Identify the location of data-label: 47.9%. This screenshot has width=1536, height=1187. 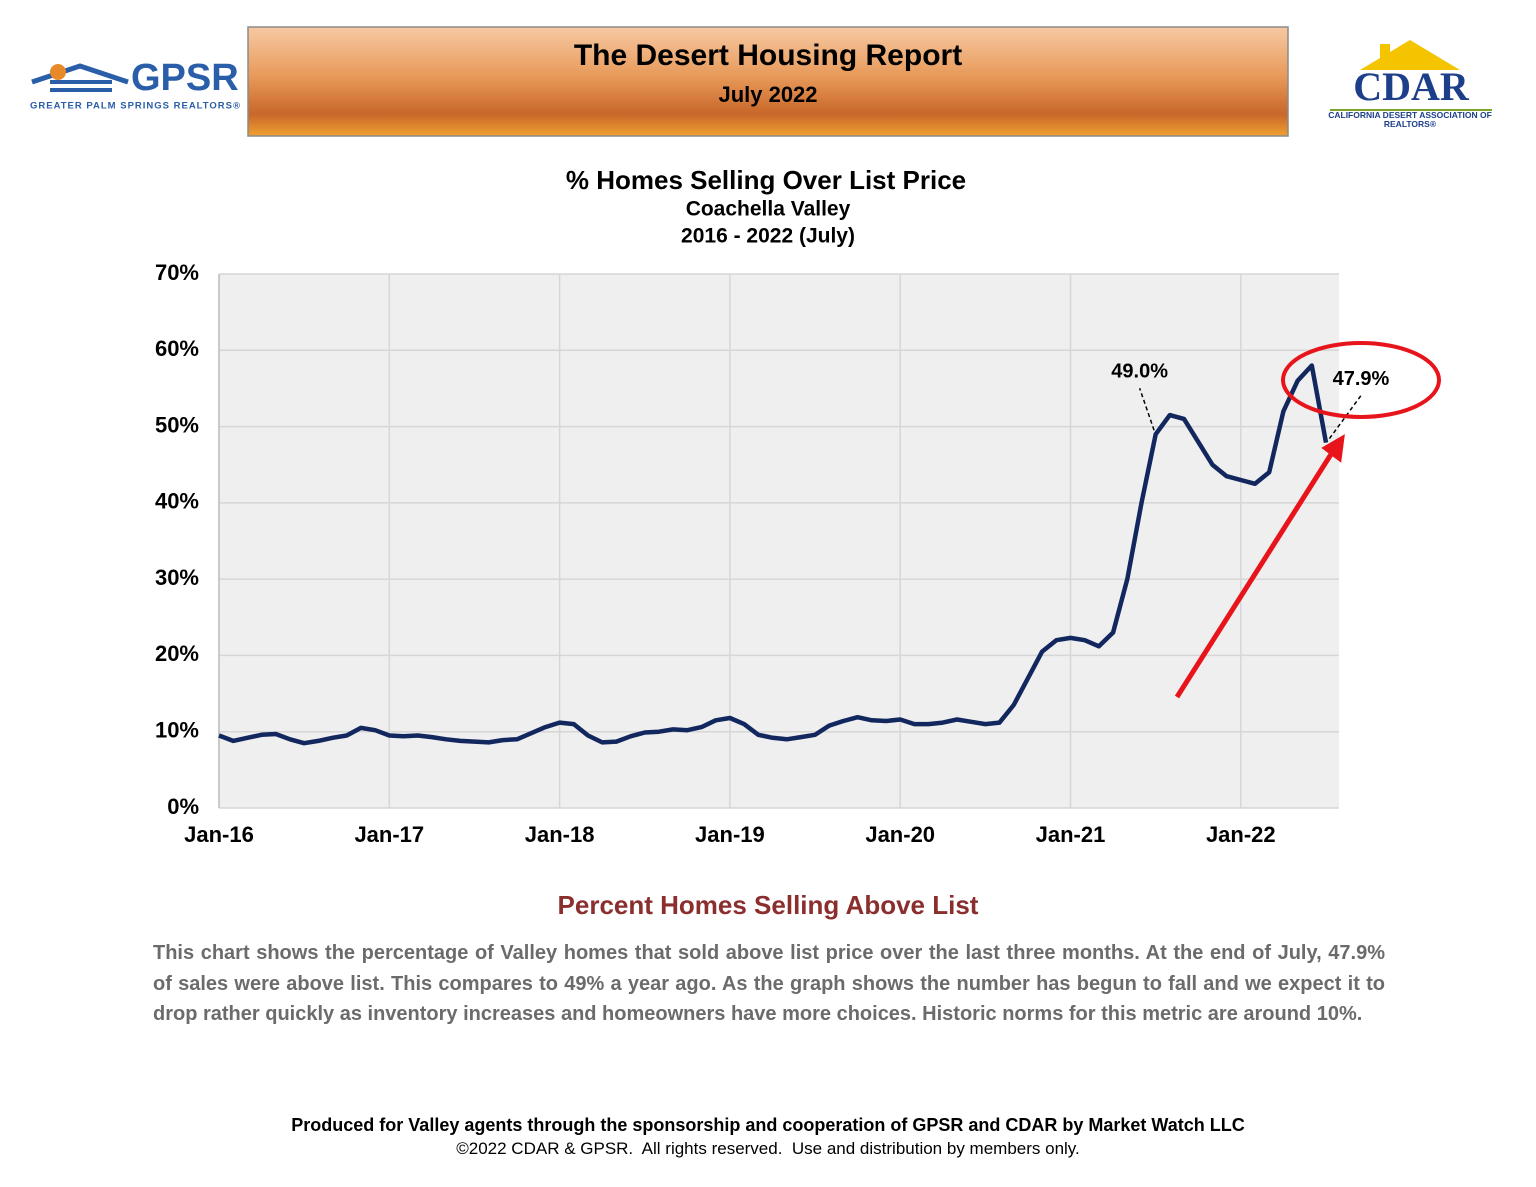
(1361, 379).